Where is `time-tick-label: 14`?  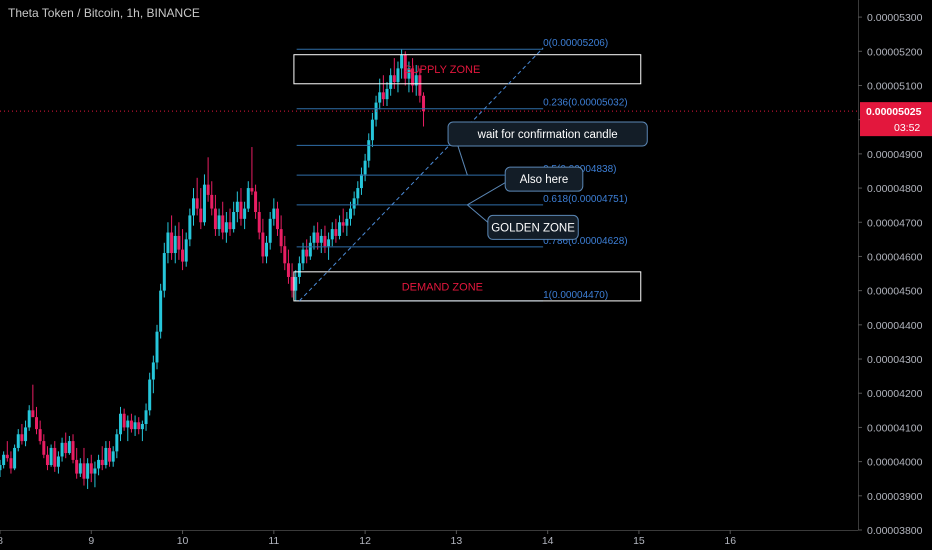 time-tick-label: 14 is located at coordinates (548, 541).